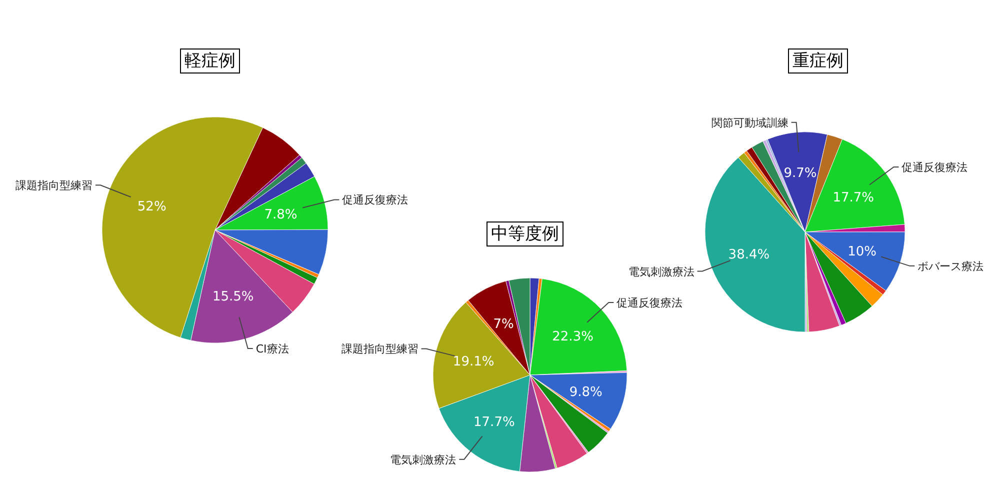  What do you see at coordinates (525, 234) in the screenshot?
I see `title: 中等度例` at bounding box center [525, 234].